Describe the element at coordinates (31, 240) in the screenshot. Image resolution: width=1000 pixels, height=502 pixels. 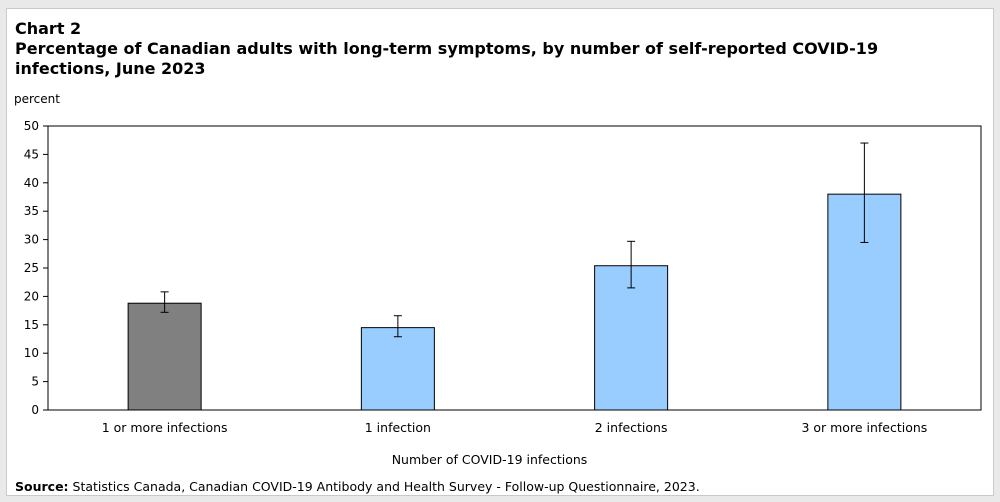
I see `y-tick-label: 30` at that location.